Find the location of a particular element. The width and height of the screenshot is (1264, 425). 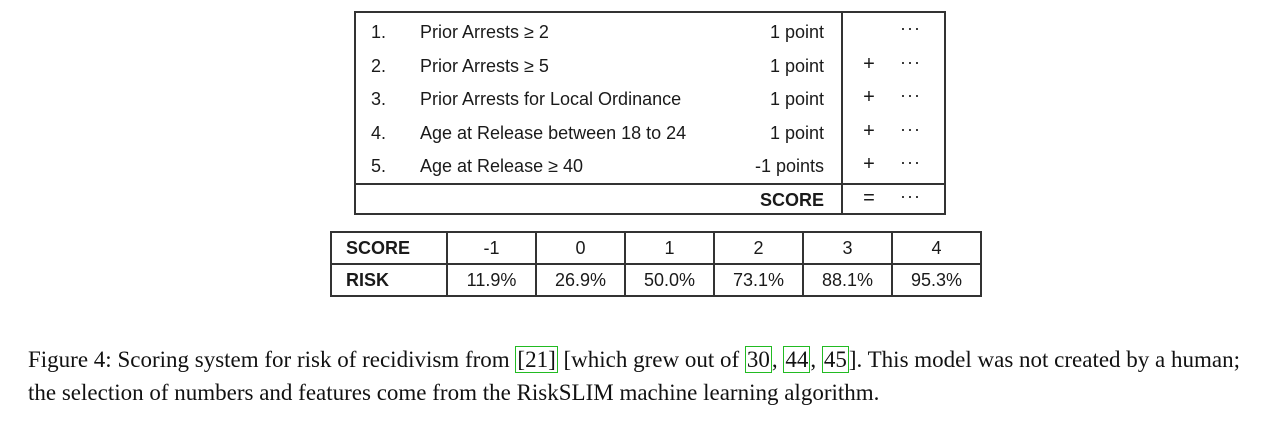

risk-header: RISK is located at coordinates (389, 280).